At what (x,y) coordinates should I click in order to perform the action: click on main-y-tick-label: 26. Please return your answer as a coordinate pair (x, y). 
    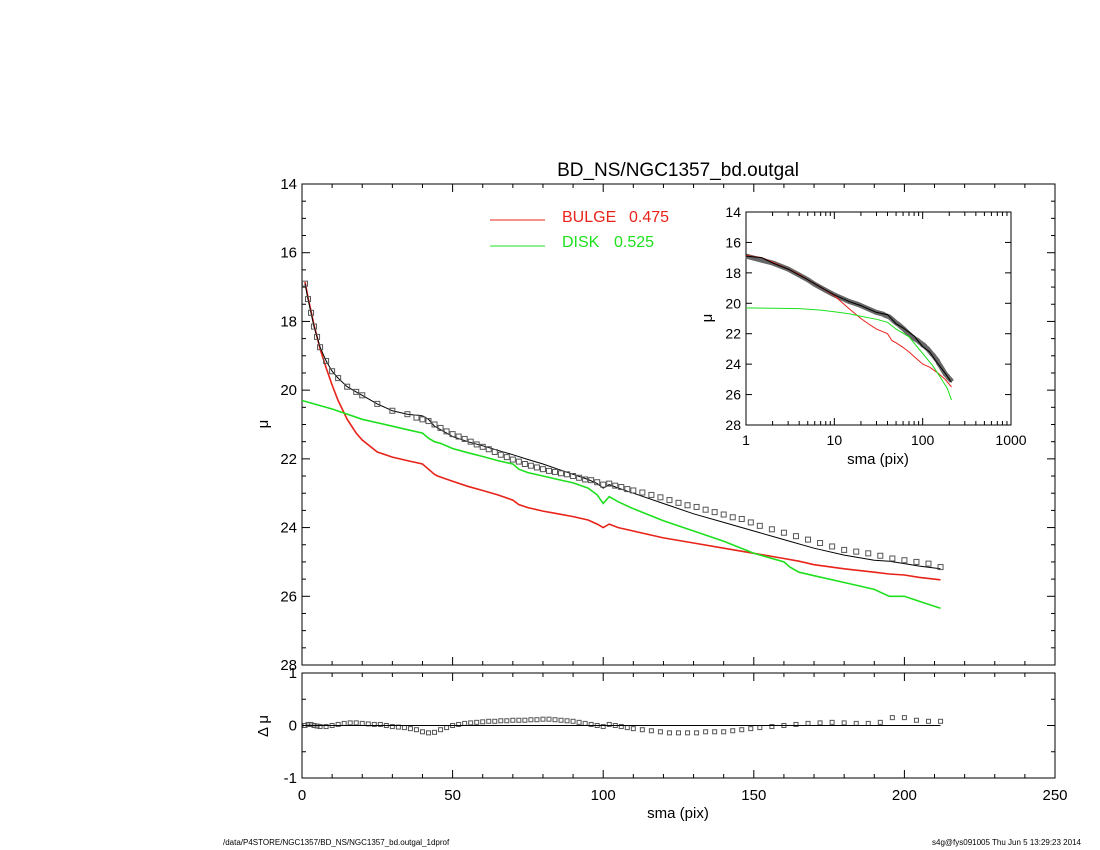
    Looking at the image, I should click on (288, 596).